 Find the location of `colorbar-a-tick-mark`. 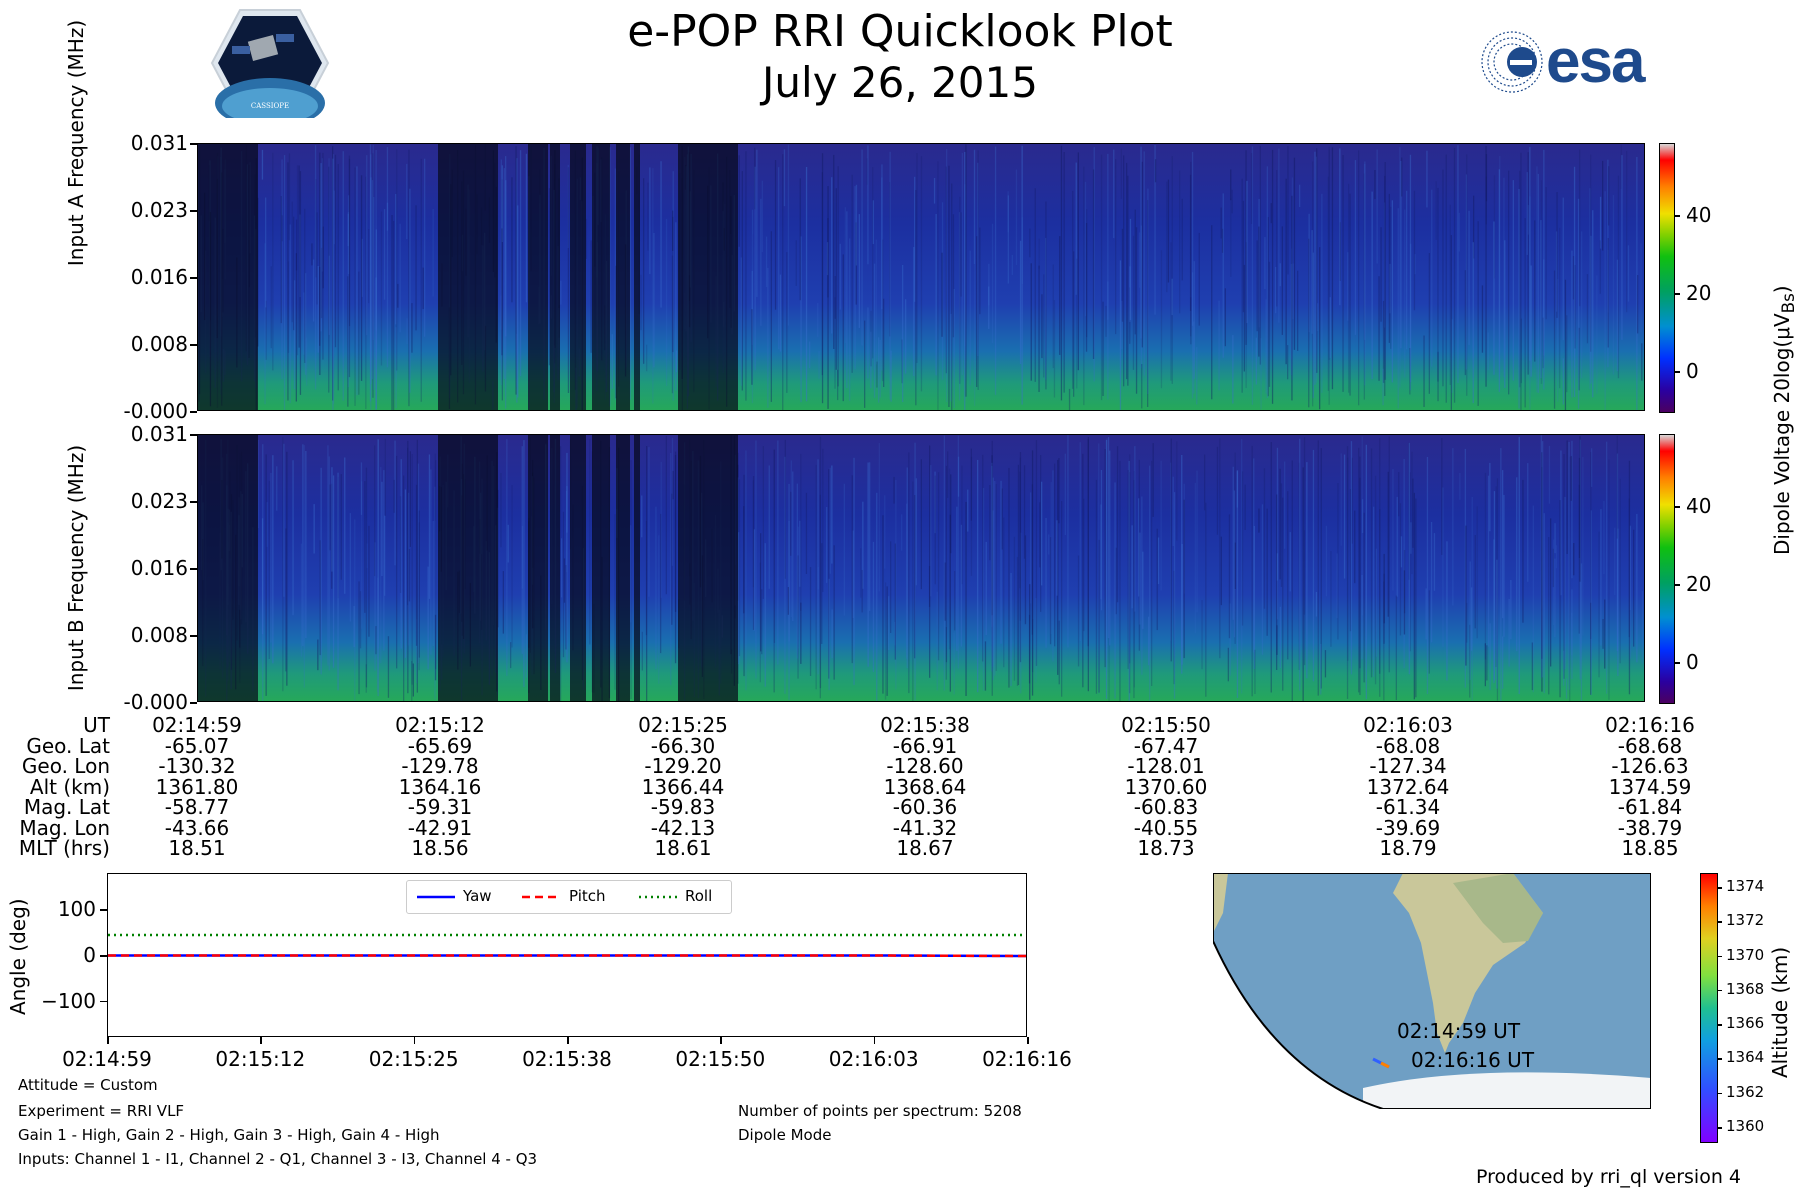

colorbar-a-tick-mark is located at coordinates (1677, 216).